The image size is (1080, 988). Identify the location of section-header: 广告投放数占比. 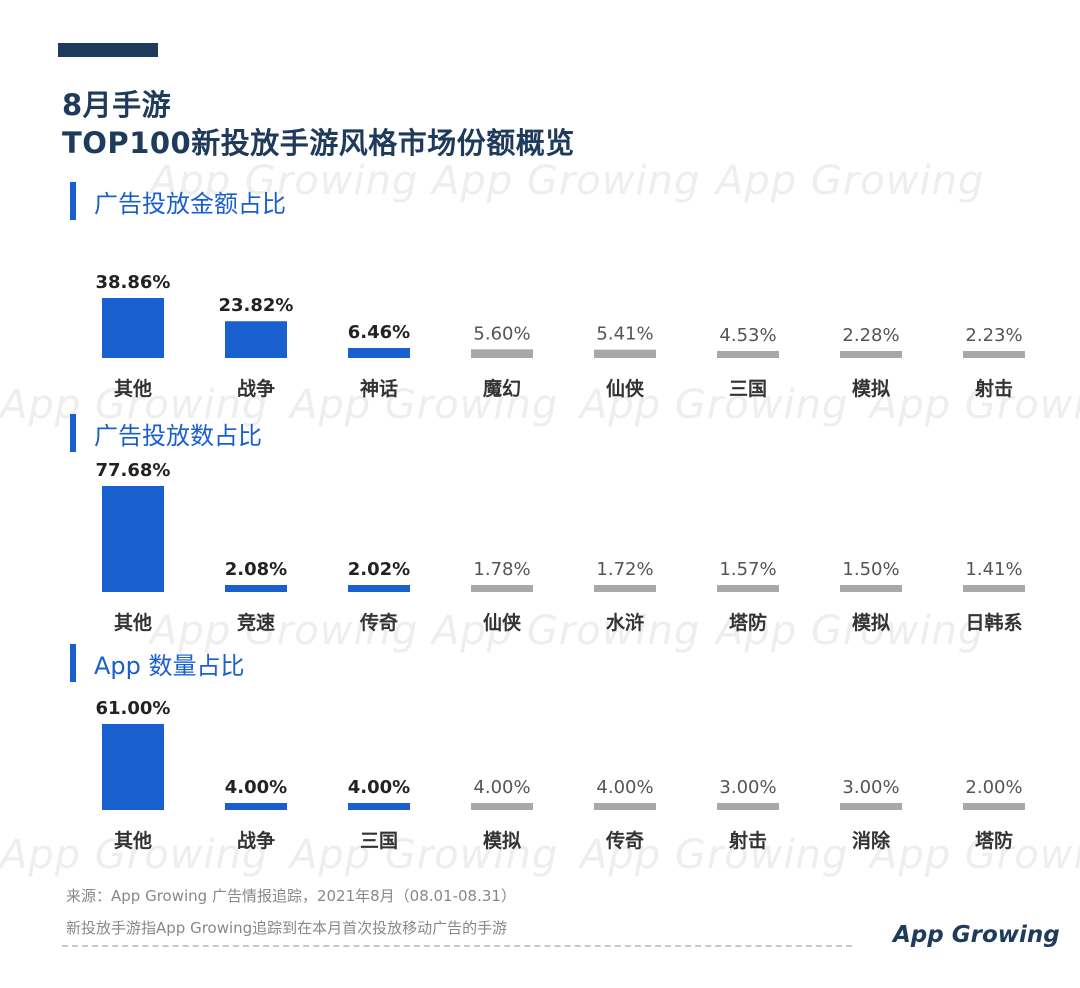
(166, 433).